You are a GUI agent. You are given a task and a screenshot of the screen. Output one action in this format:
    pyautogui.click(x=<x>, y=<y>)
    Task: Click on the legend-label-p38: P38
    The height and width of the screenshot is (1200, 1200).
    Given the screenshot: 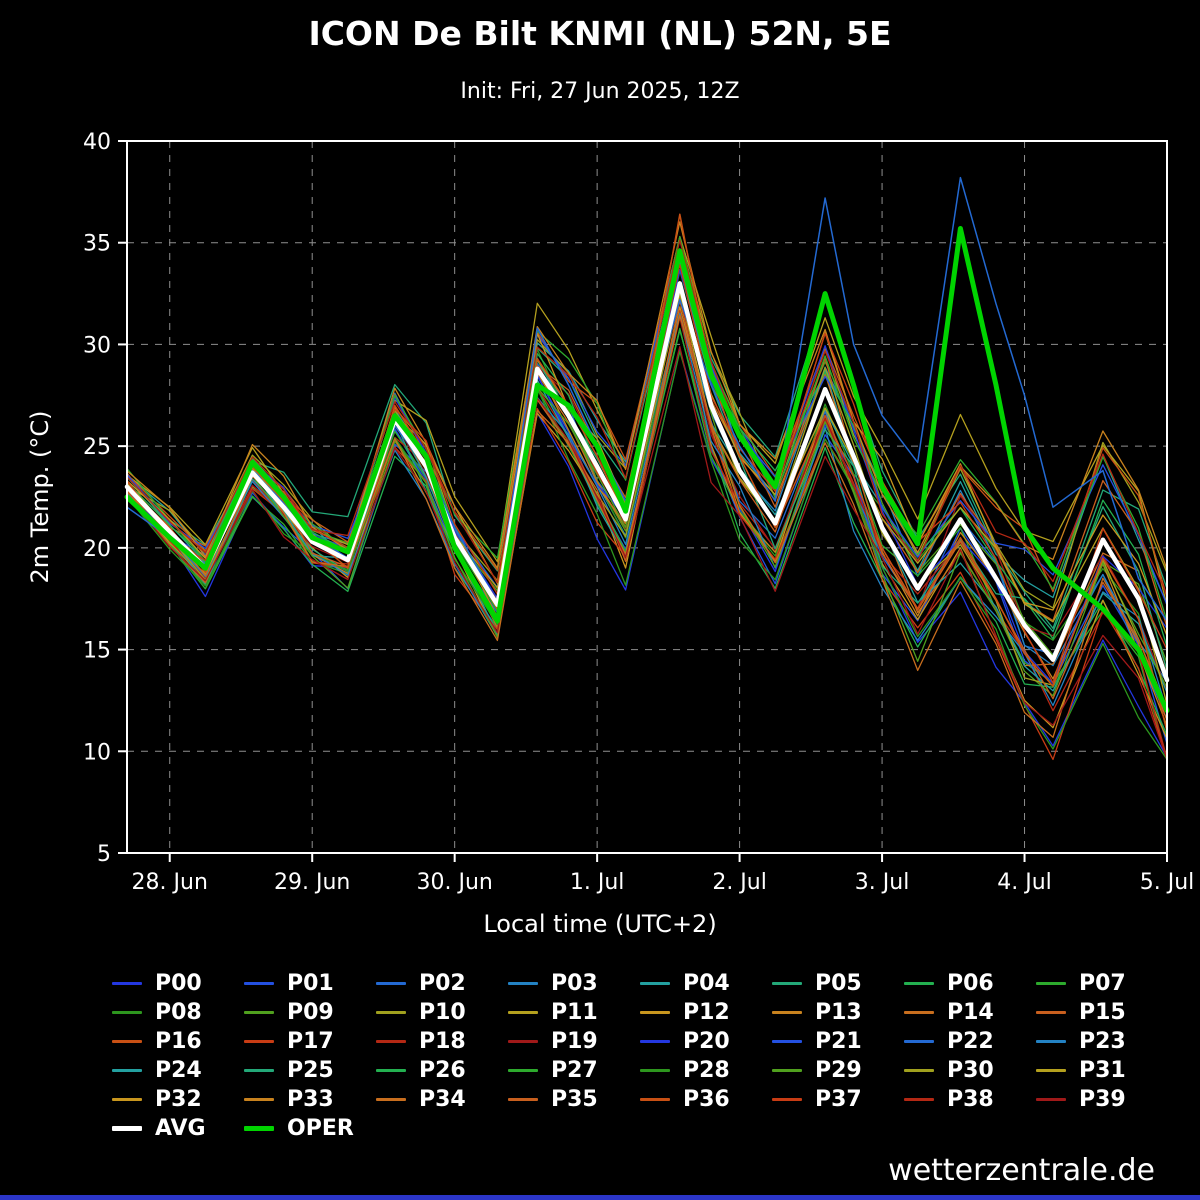 What is the action you would take?
    pyautogui.click(x=970, y=1099)
    